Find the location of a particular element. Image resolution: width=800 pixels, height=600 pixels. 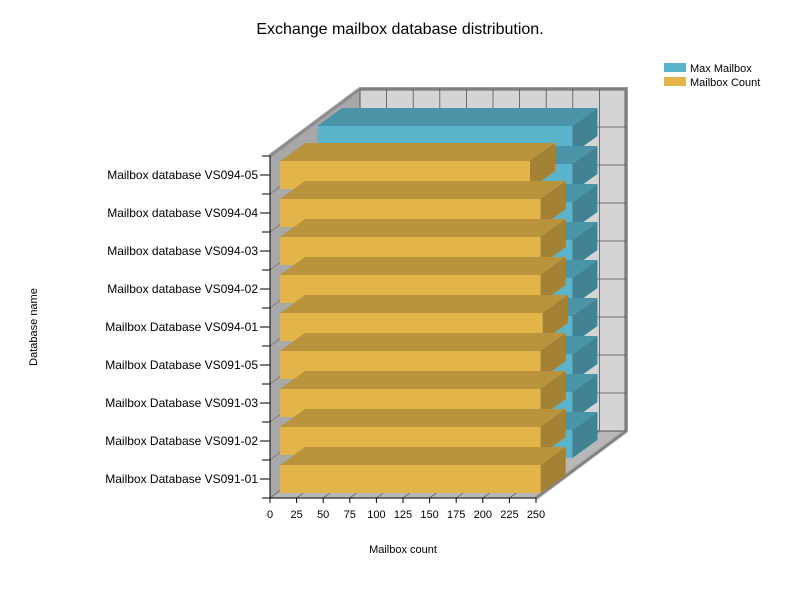

x-tick-label: 150 is located at coordinates (429, 515).